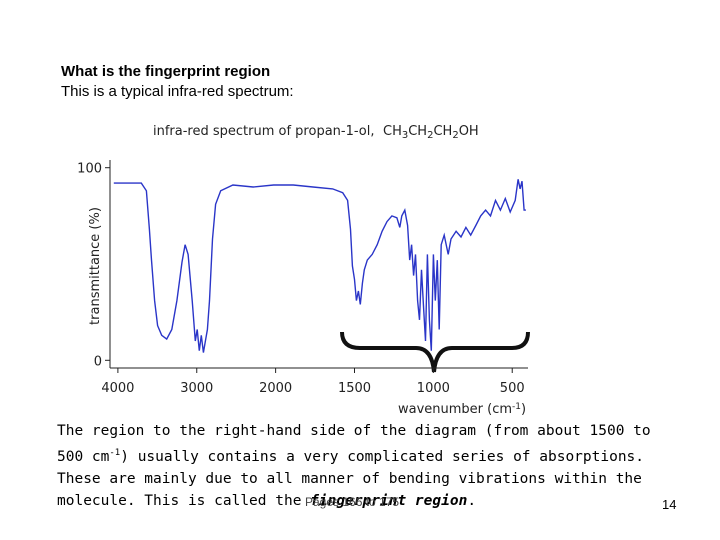 The height and width of the screenshot is (540, 720). I want to click on y-tick-label: 0, so click(98, 361).